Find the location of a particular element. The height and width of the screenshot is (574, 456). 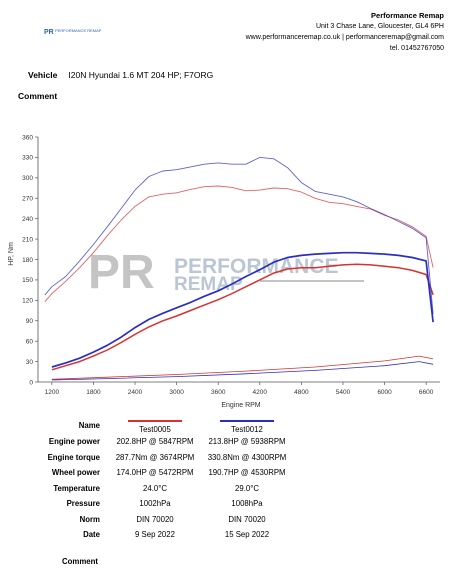

x-tick-label: 4200 is located at coordinates (260, 392).